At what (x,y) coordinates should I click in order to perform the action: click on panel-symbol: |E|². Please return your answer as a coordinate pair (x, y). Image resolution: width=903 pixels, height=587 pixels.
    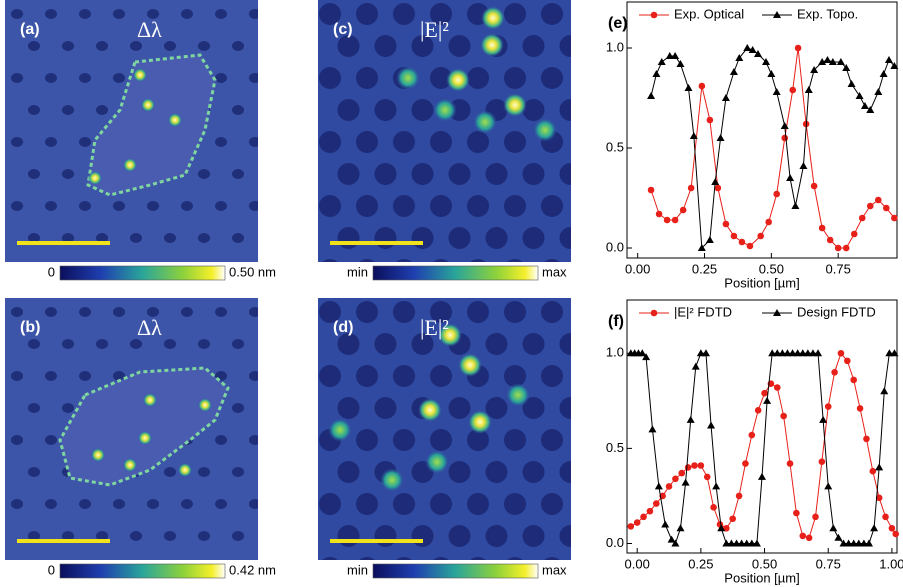
    Looking at the image, I should click on (434, 327).